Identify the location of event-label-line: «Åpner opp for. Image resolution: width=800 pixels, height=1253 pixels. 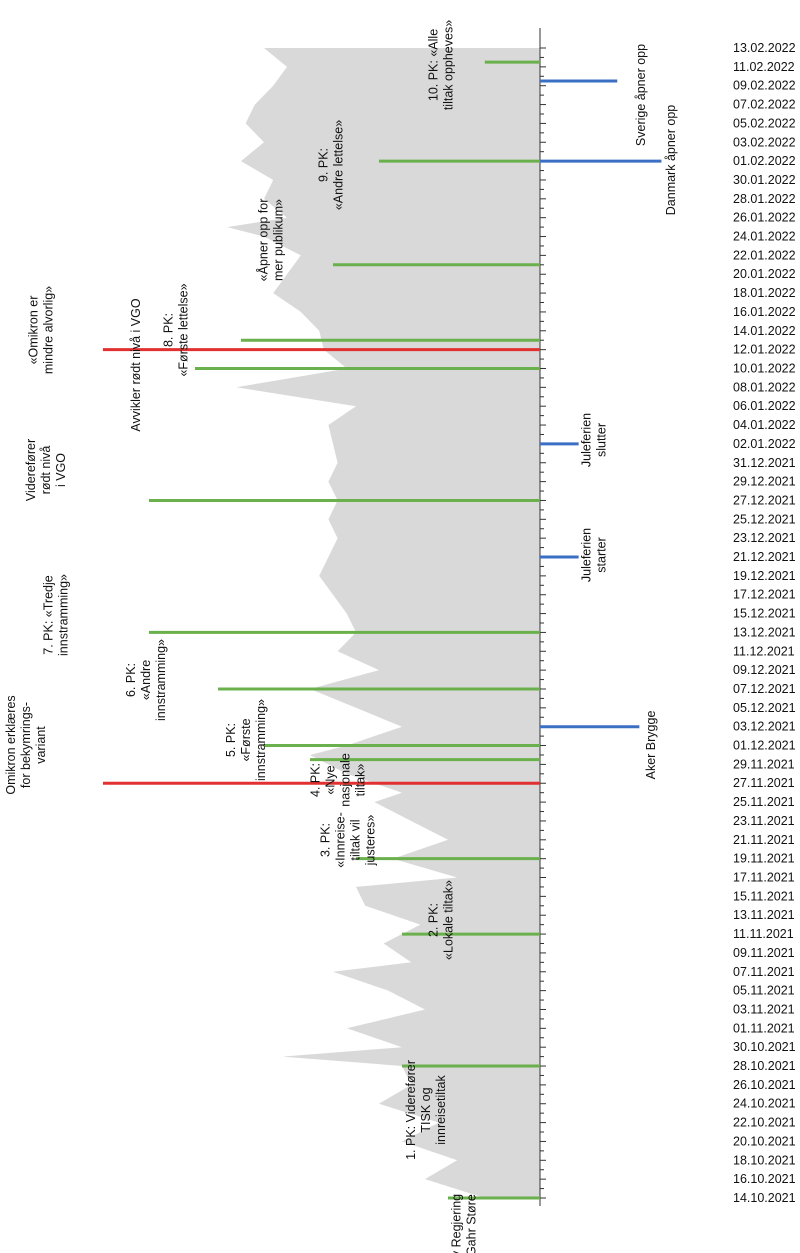
(263, 240).